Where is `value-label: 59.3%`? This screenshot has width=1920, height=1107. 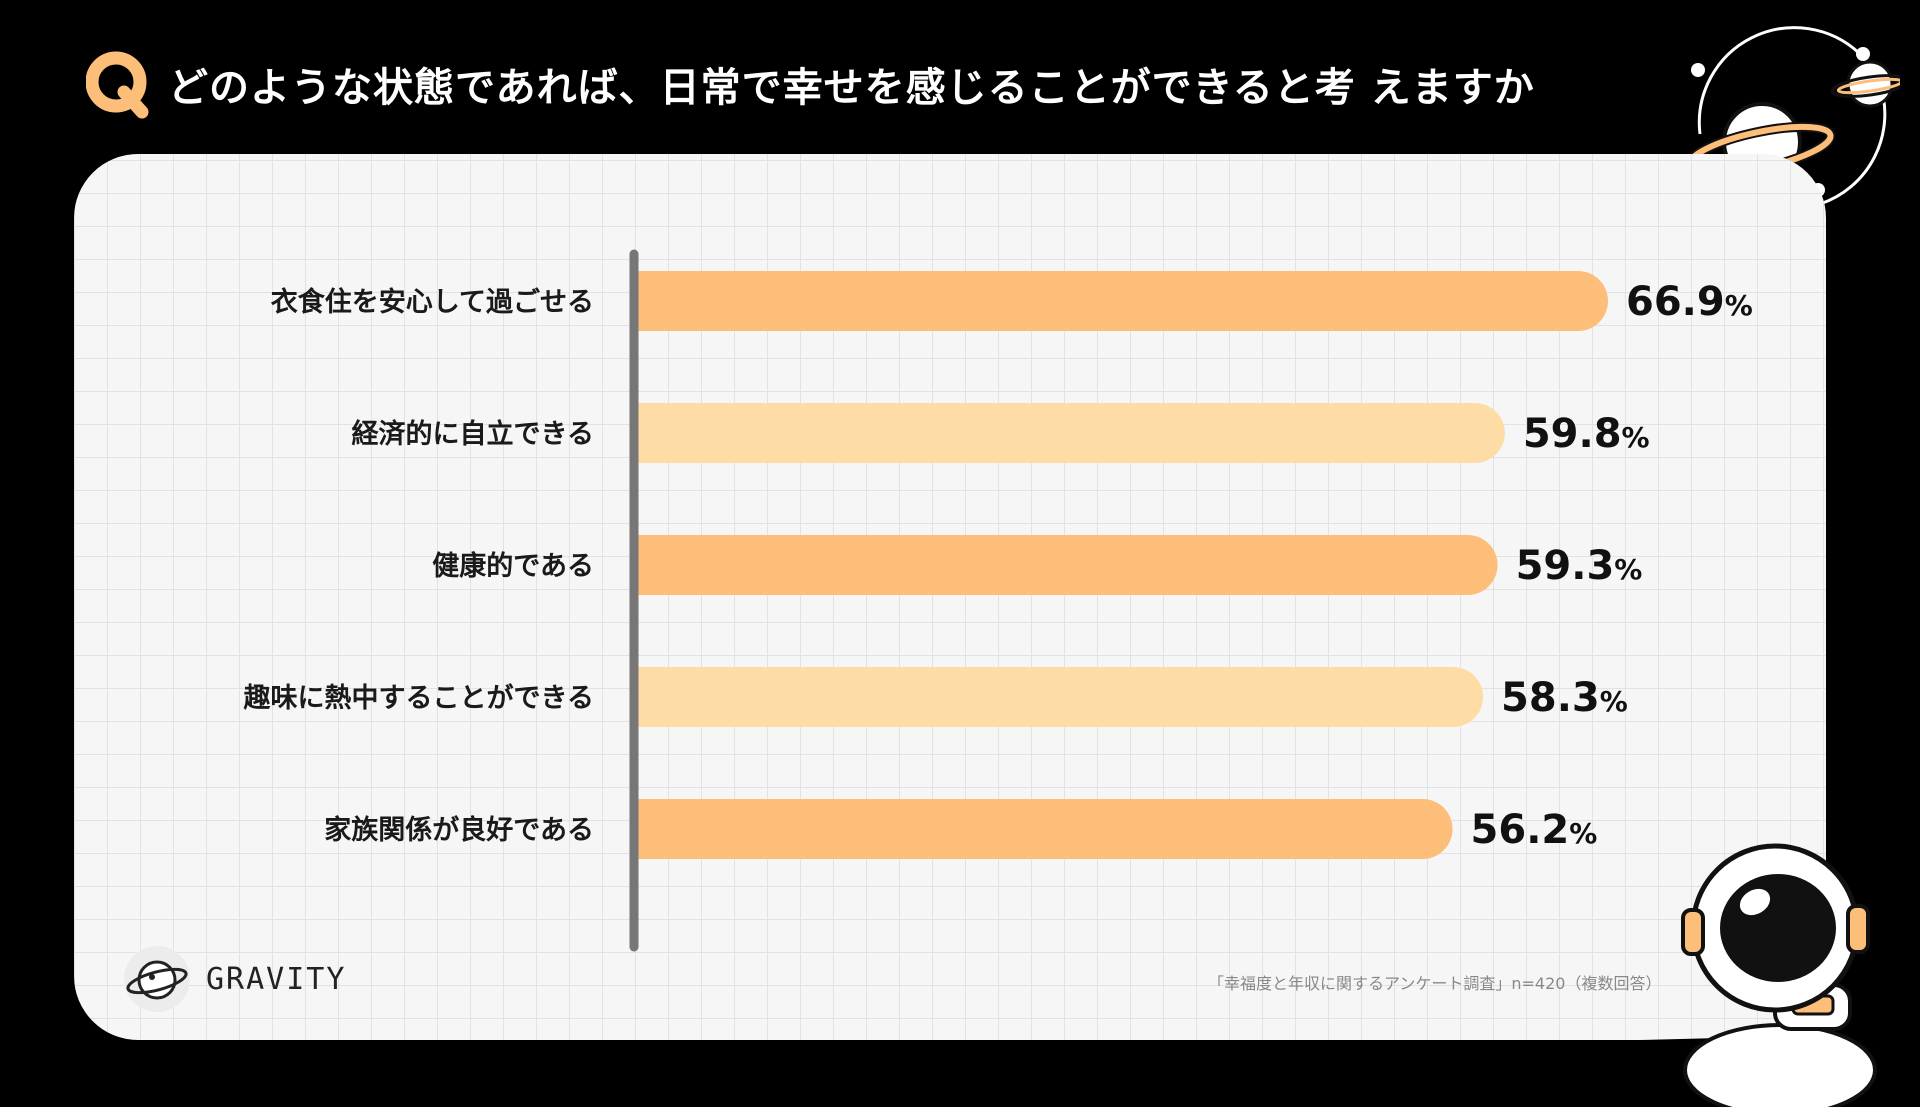 value-label: 59.3% is located at coordinates (1579, 566).